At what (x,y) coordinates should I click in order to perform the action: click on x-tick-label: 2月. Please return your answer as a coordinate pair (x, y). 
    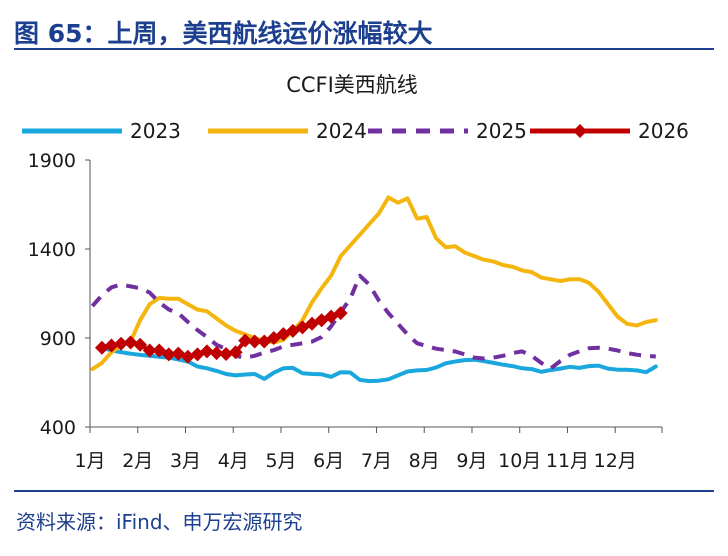
    Looking at the image, I should click on (137, 461).